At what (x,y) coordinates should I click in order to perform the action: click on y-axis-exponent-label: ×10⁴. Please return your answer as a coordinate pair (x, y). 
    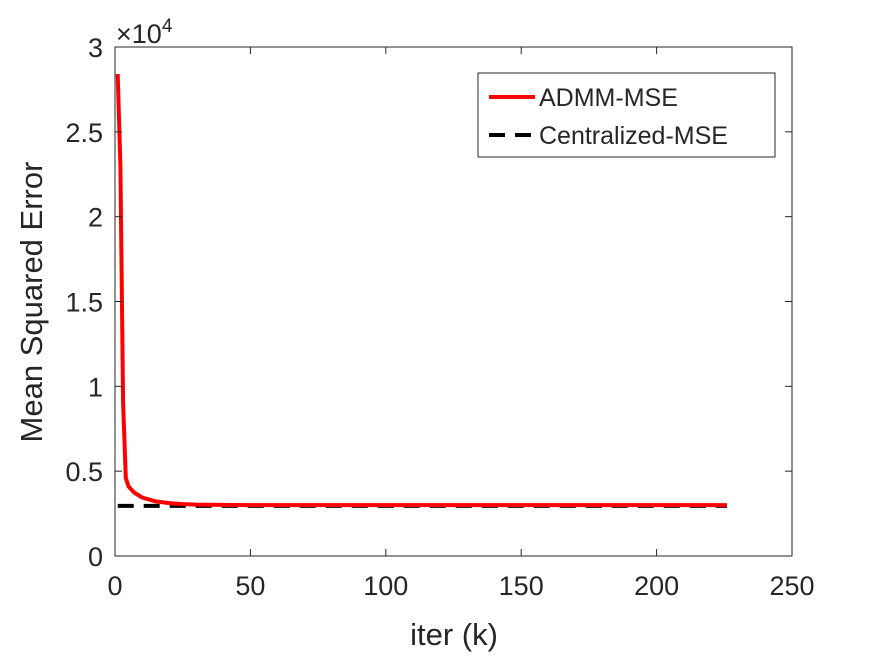
    Looking at the image, I should click on (144, 32).